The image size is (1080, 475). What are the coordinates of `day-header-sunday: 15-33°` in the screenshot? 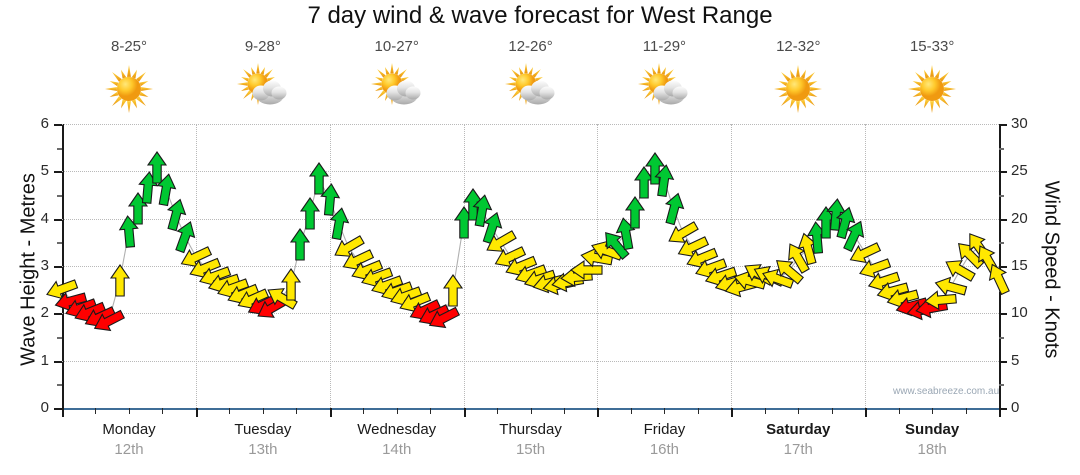 It's located at (932, 81).